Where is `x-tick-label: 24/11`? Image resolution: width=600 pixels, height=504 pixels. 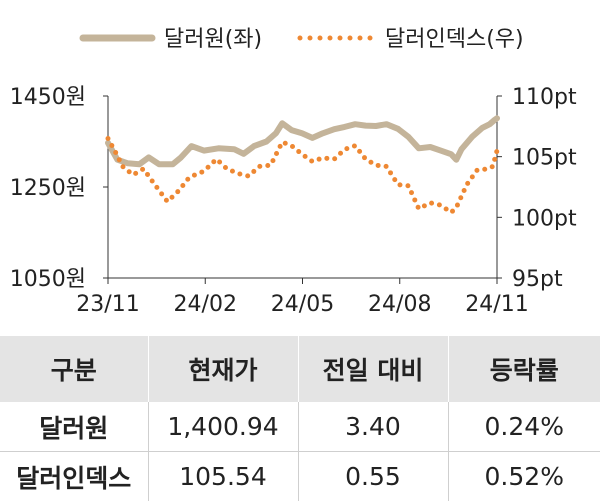 x-tick-label: 24/11 is located at coordinates (496, 304).